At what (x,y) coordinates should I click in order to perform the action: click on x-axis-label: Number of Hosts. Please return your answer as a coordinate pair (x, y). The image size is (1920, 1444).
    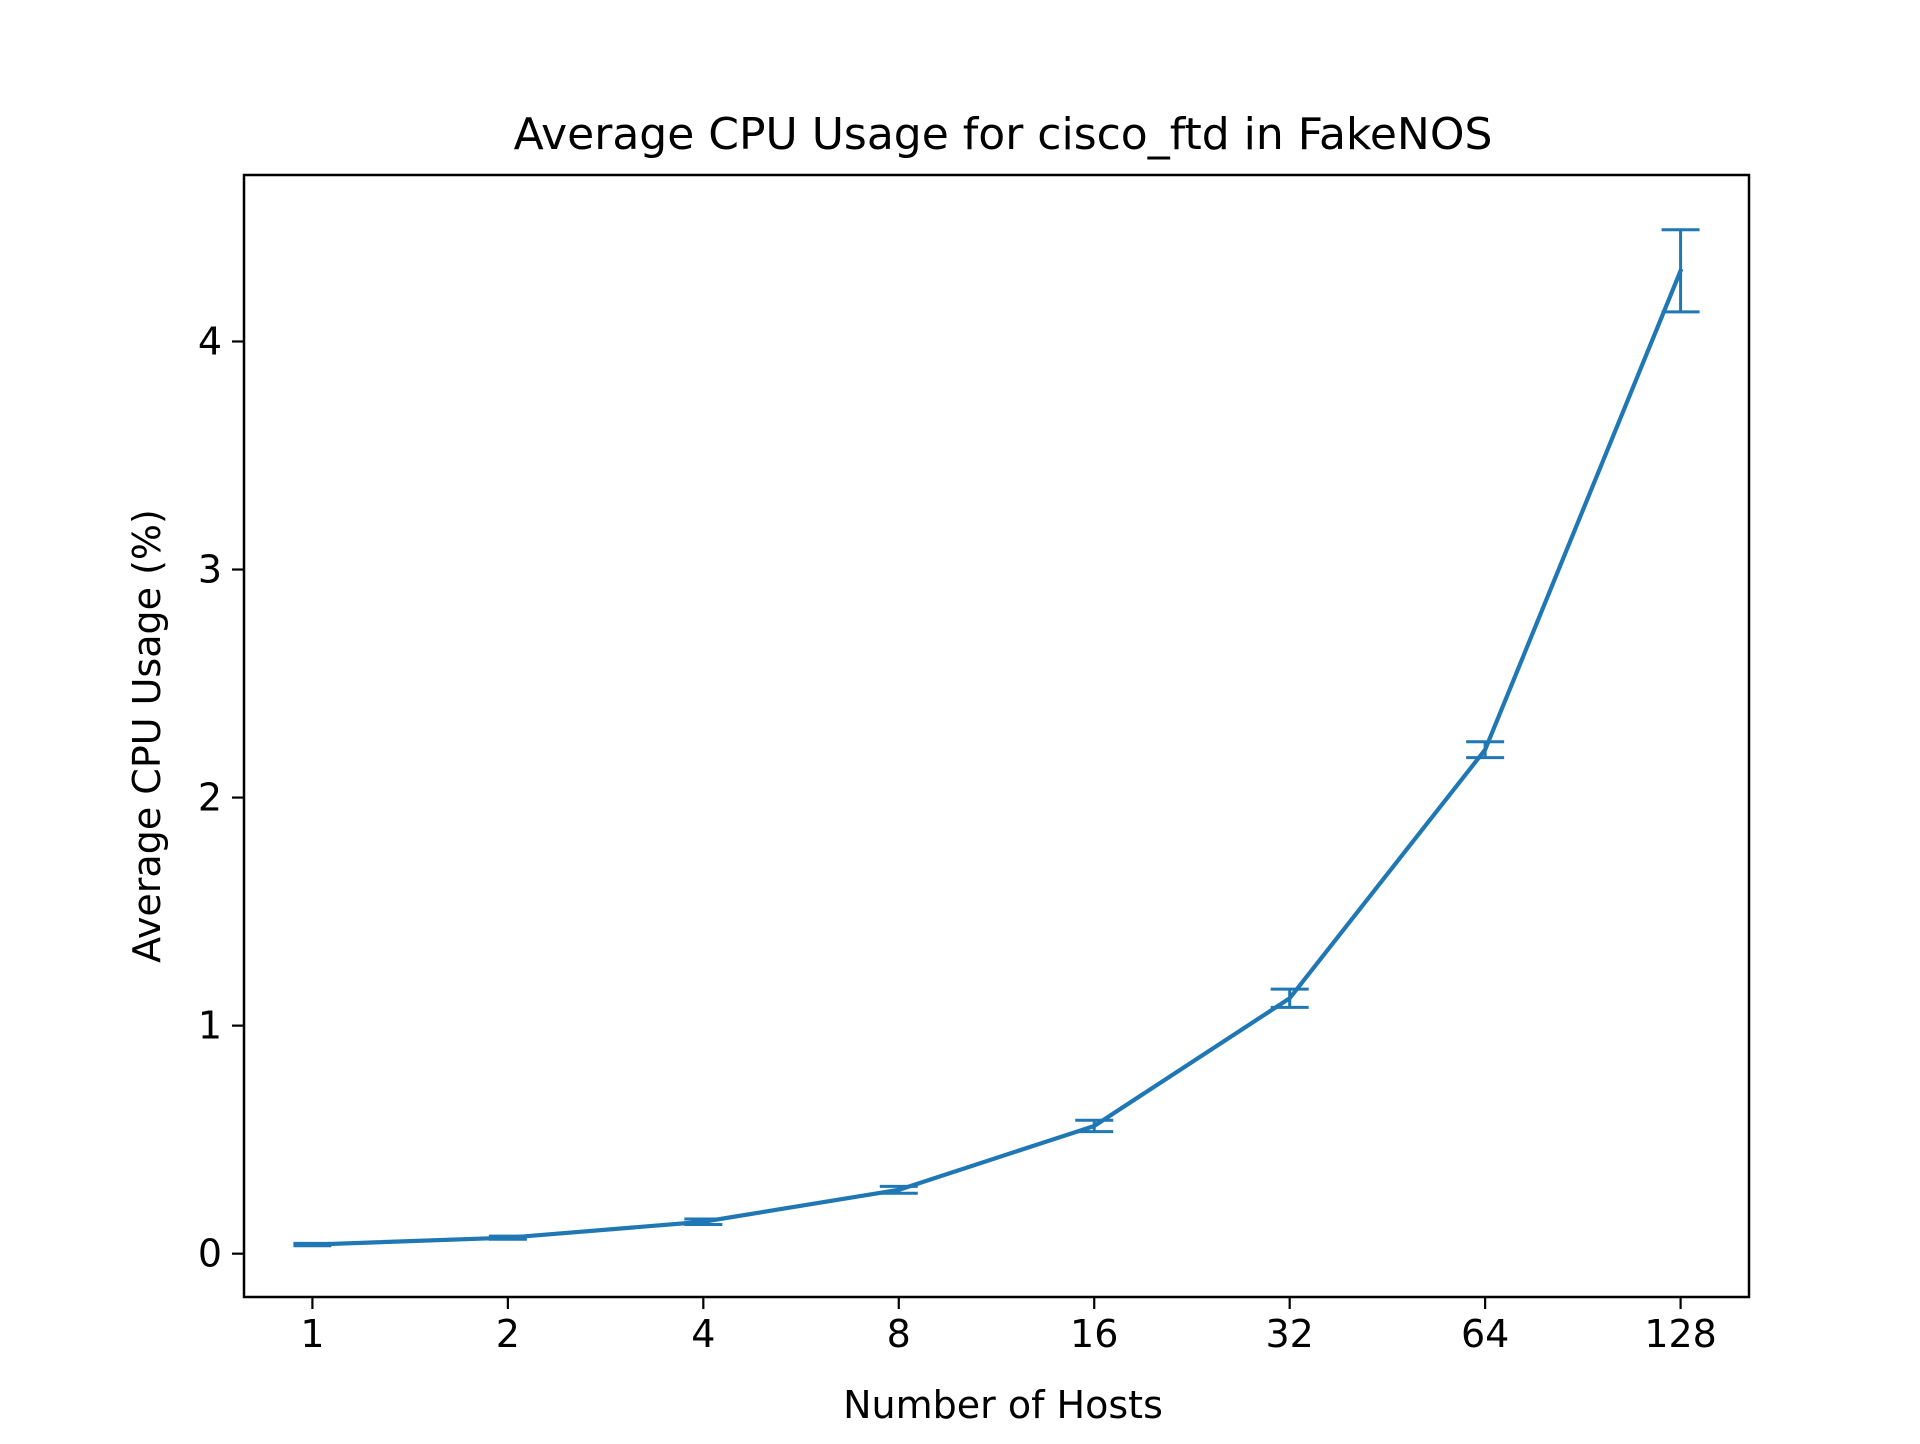
    Looking at the image, I should click on (1003, 1405).